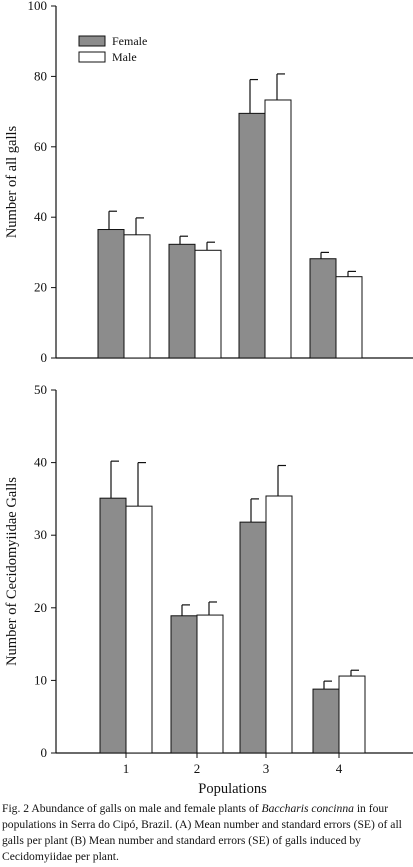  What do you see at coordinates (38, 6) in the screenshot?
I see `y-tick-label: 100` at bounding box center [38, 6].